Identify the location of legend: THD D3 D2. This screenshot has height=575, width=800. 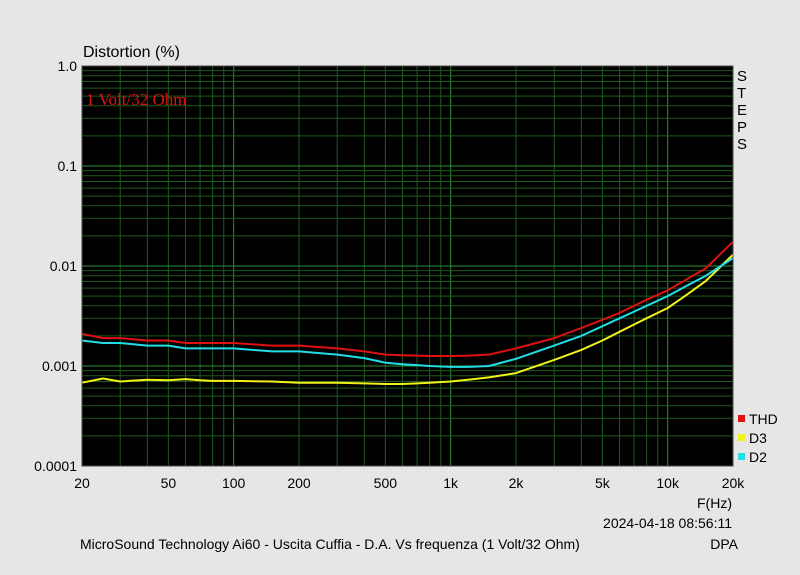
(758, 438).